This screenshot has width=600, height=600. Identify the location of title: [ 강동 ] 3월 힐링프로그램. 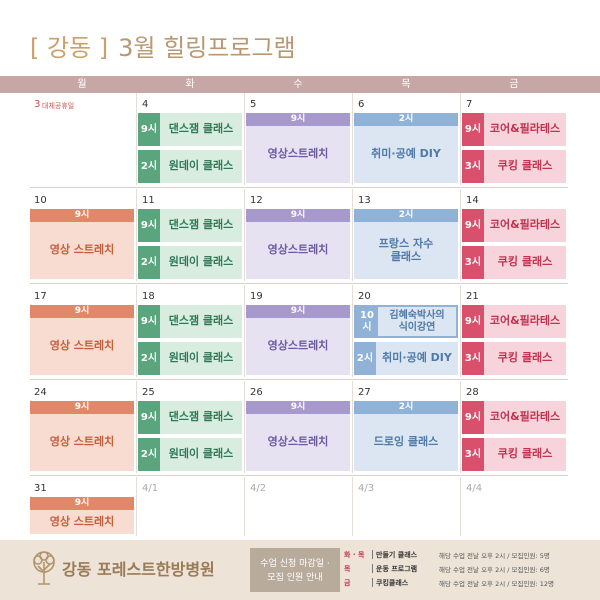
(163, 45).